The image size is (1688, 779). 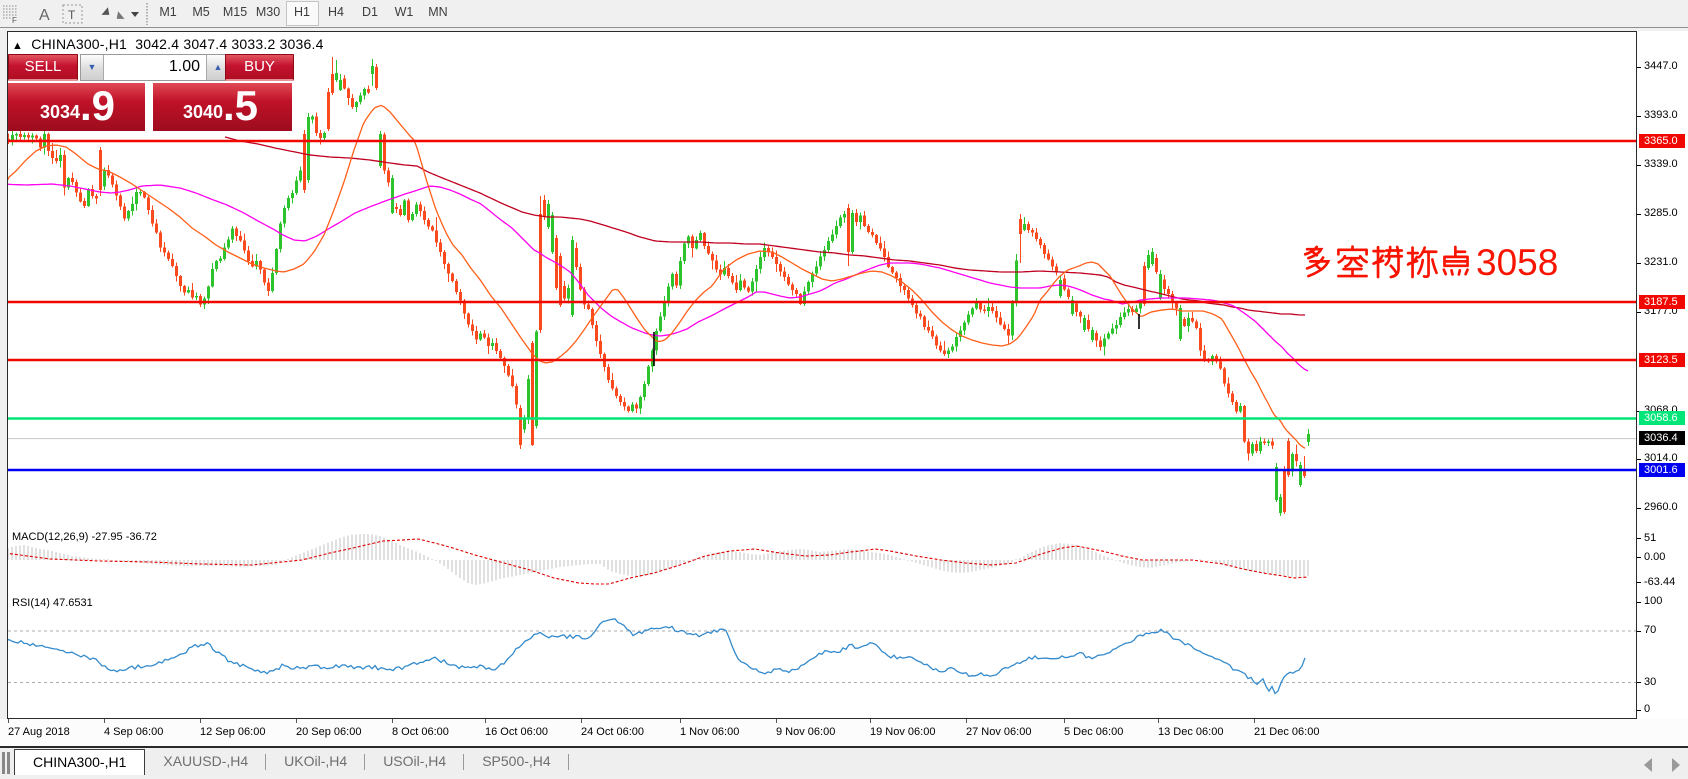 What do you see at coordinates (44, 15) in the screenshot?
I see `svg-text: A` at bounding box center [44, 15].